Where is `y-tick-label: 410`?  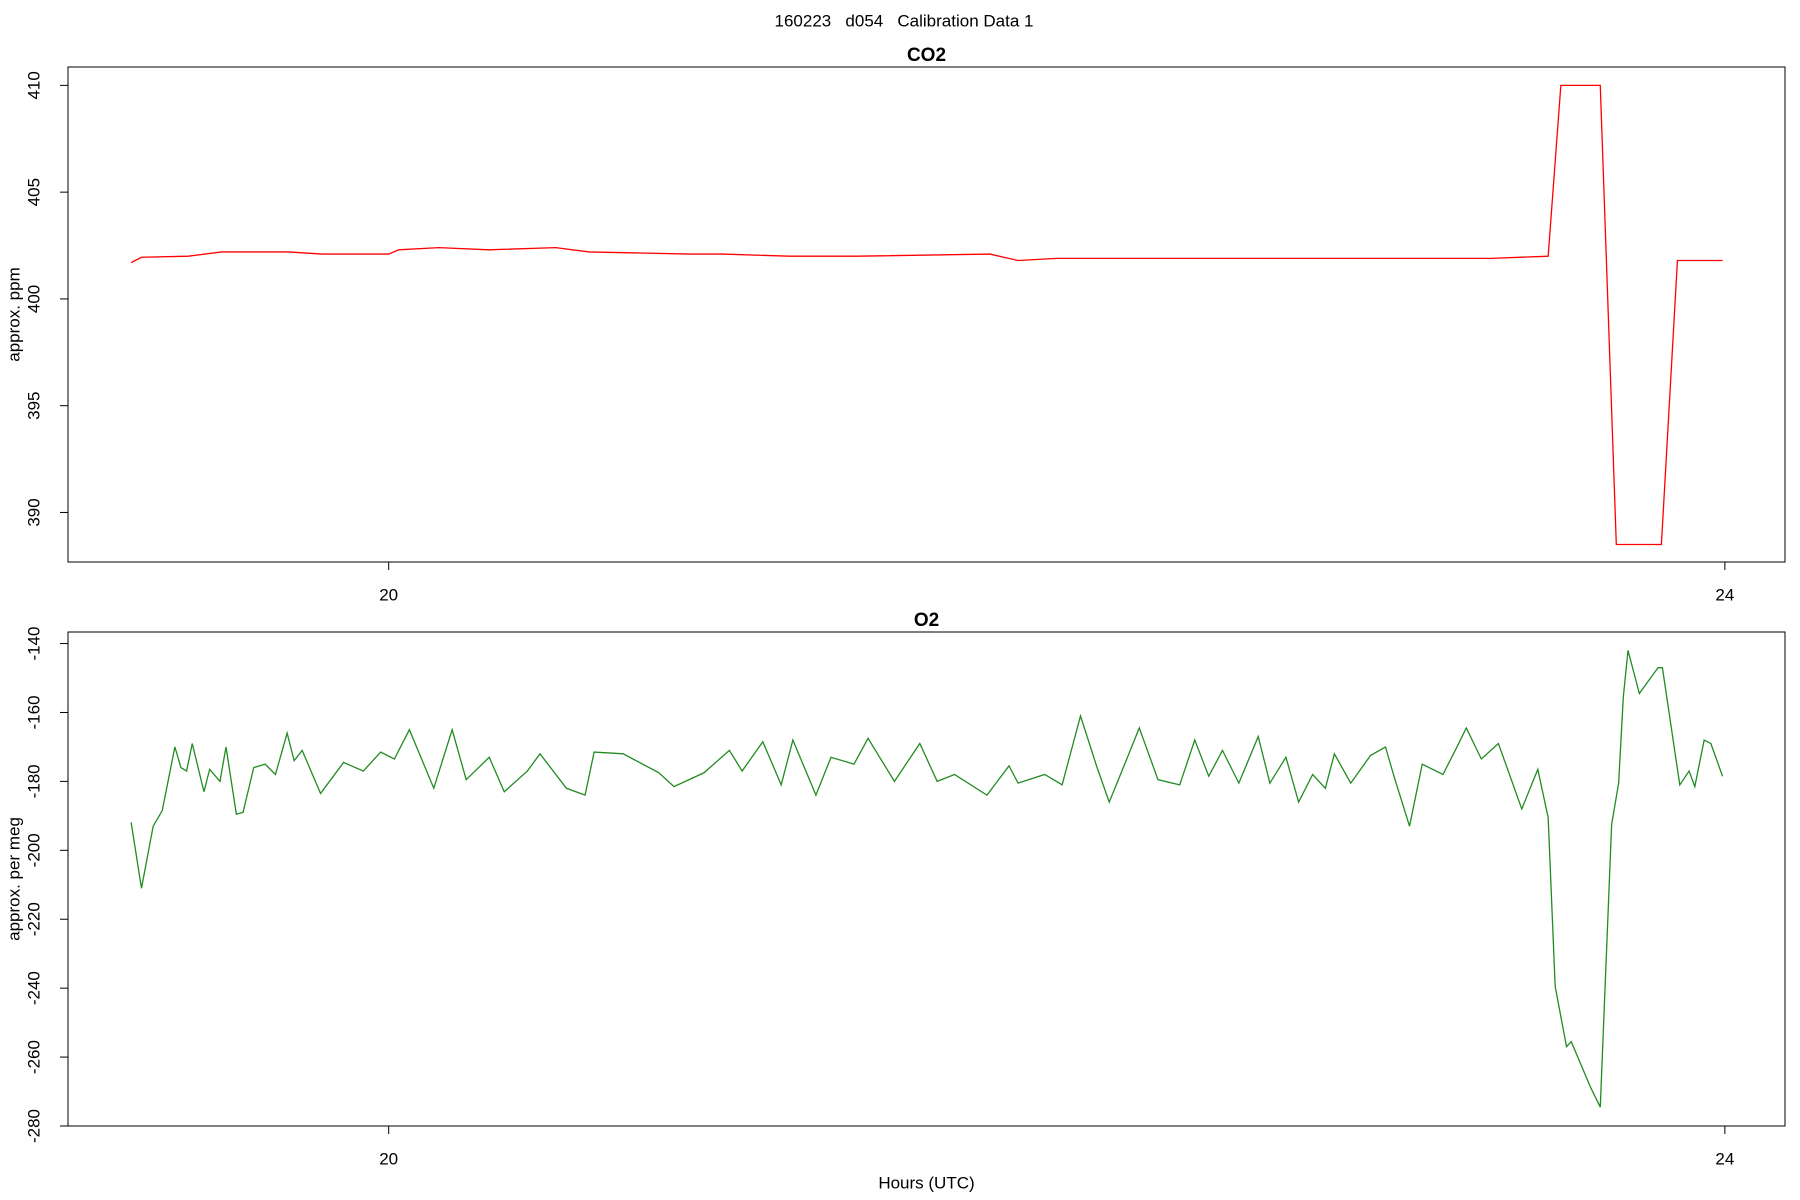 y-tick-label: 410 is located at coordinates (33, 85).